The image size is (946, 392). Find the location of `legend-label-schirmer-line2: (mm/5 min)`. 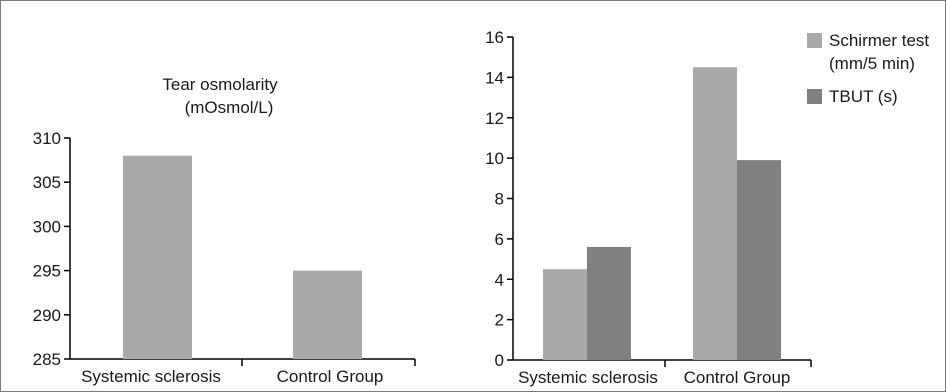

legend-label-schirmer-line2: (mm/5 min) is located at coordinates (872, 63).